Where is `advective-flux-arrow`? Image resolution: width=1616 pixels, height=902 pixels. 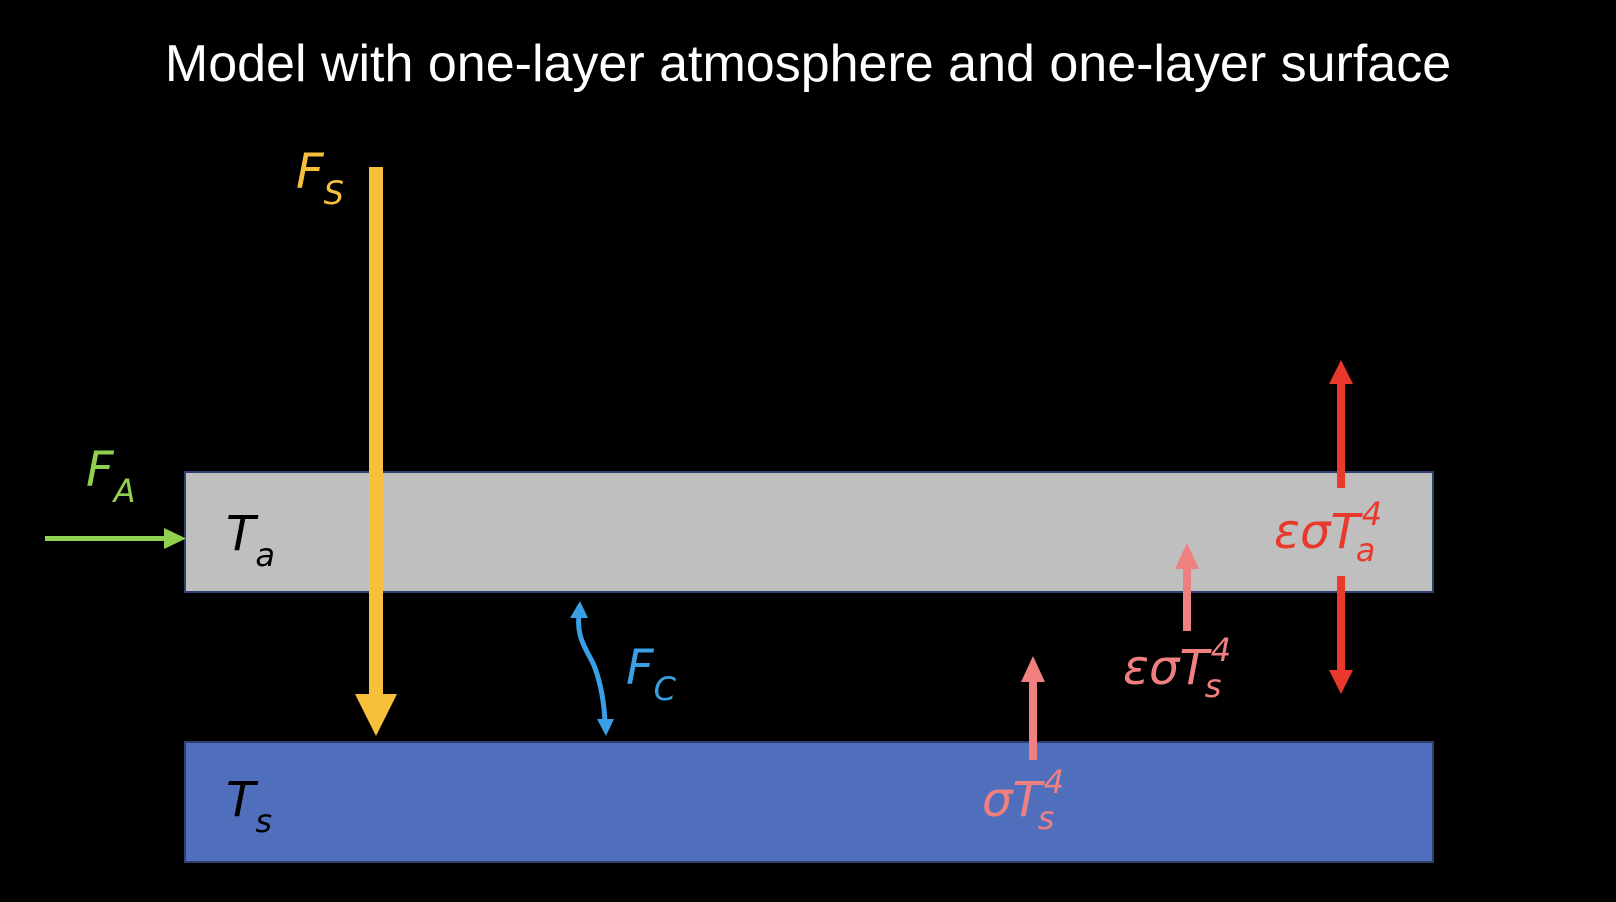 advective-flux-arrow is located at coordinates (115, 538).